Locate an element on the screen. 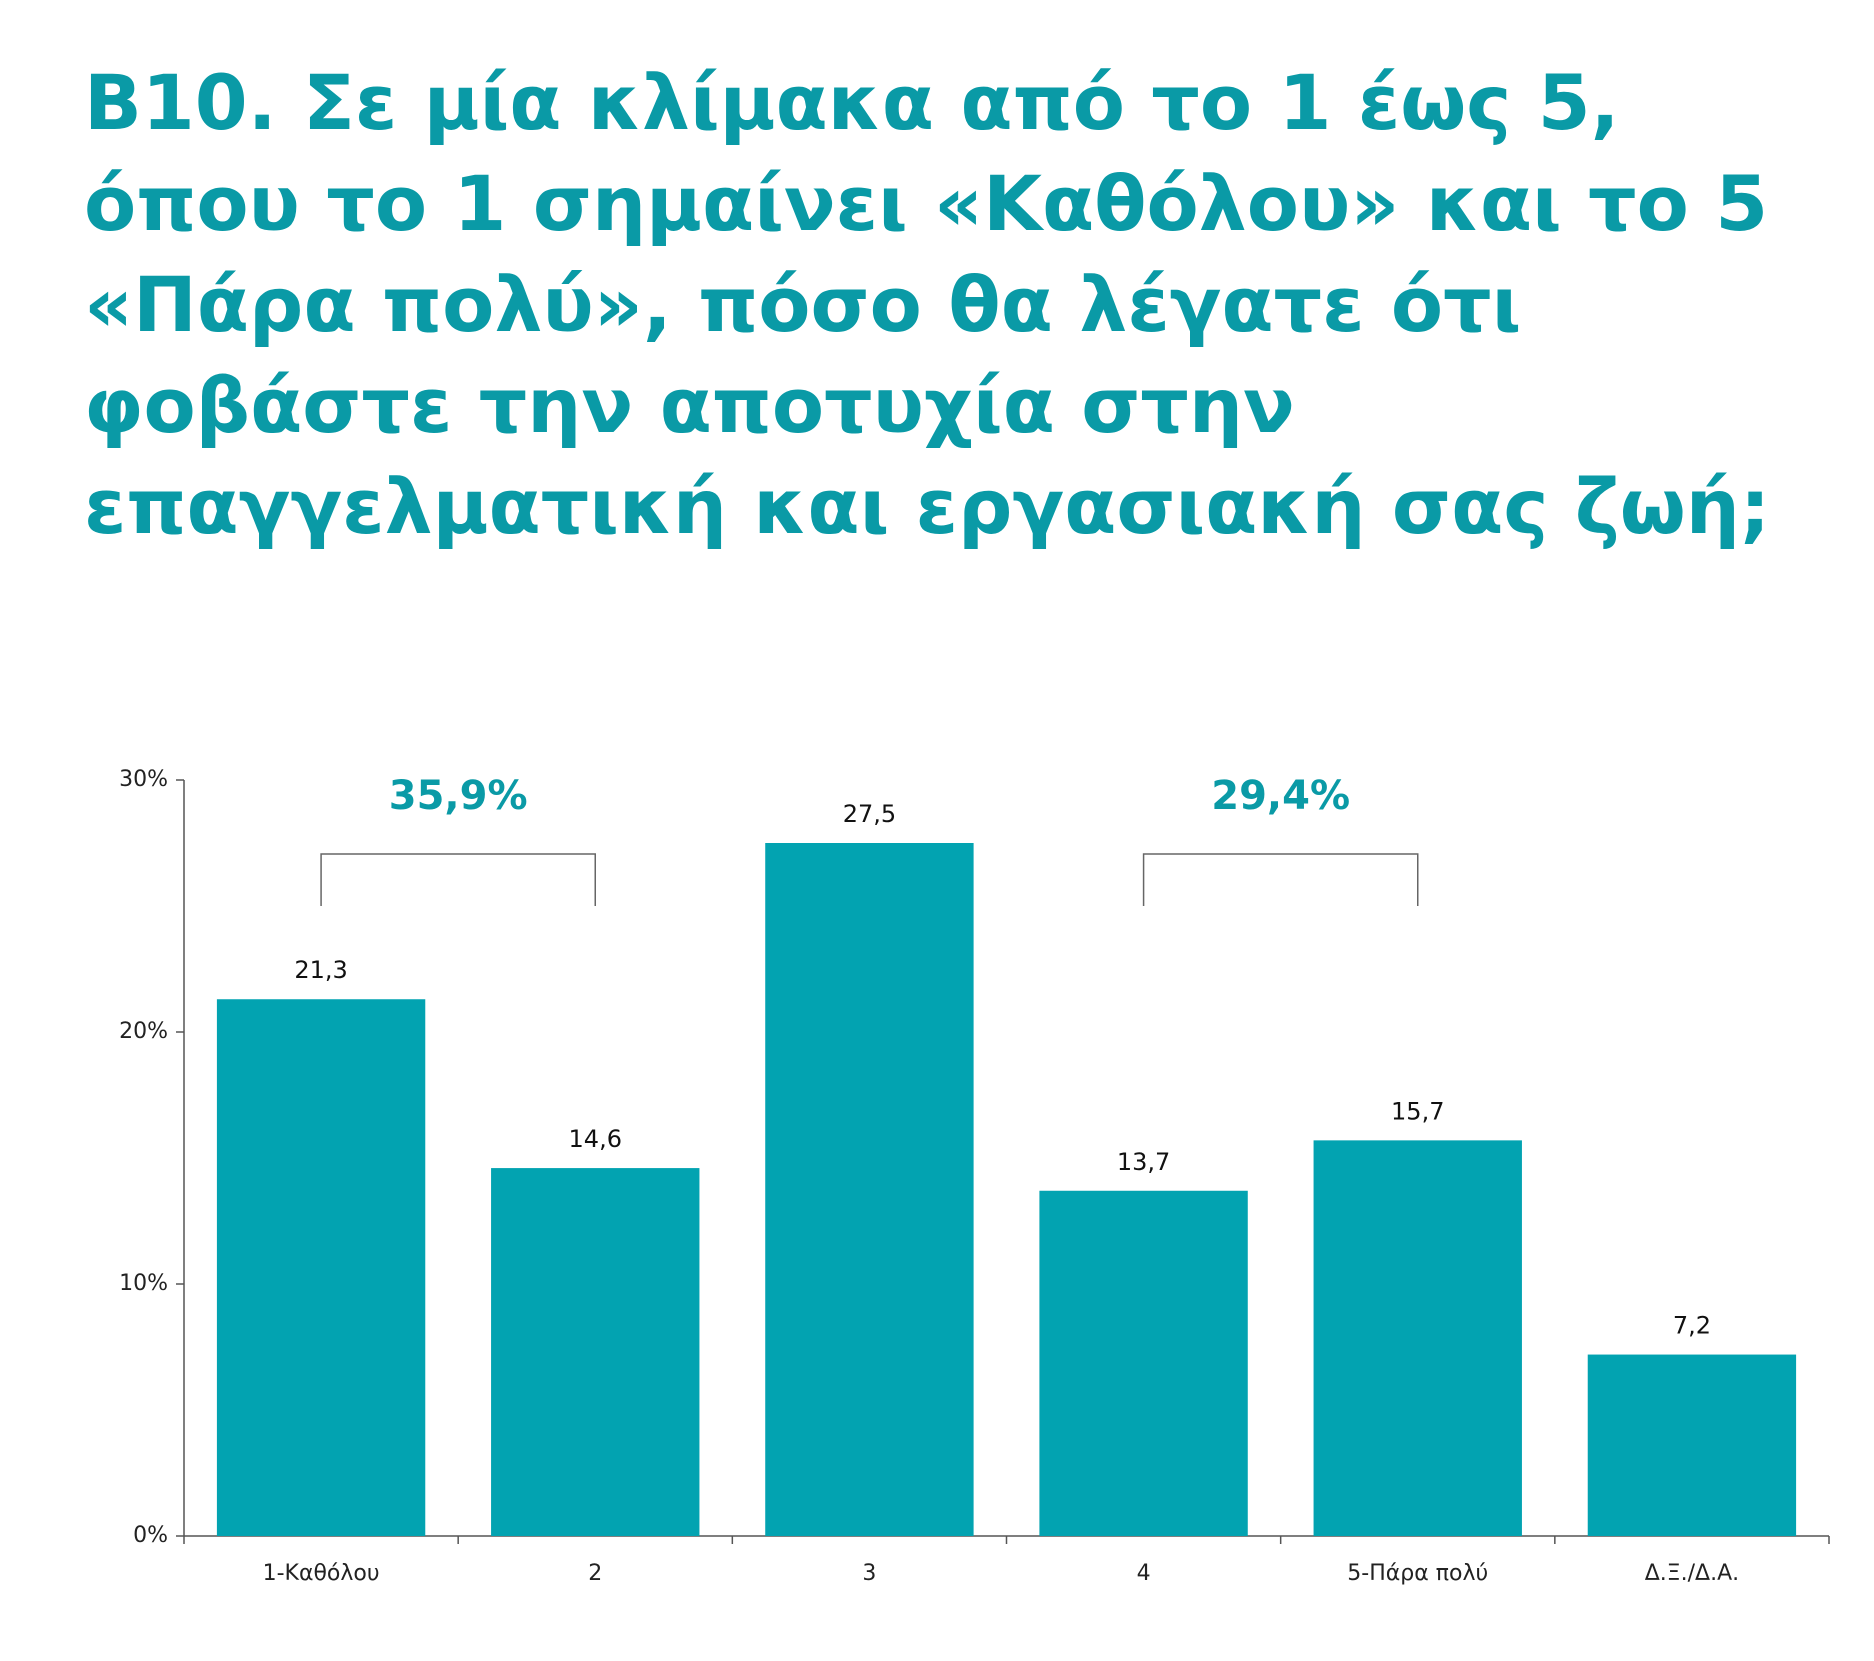  annotation: 35,9% is located at coordinates (458, 796).